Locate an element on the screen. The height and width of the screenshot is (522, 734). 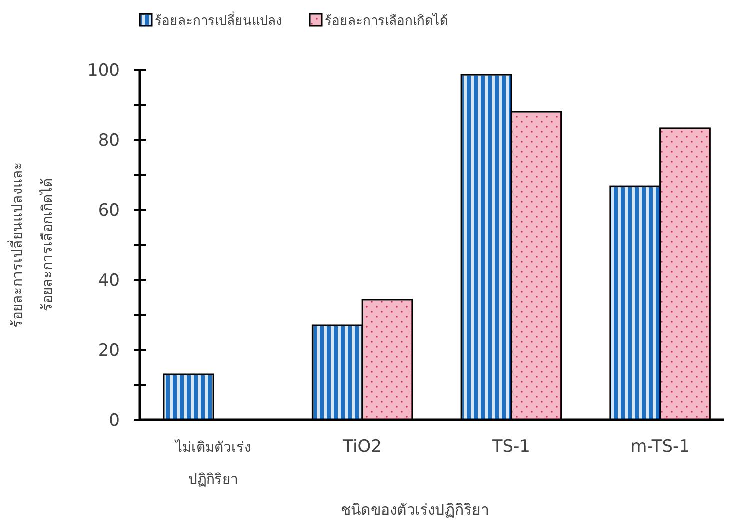
y-tick-label: 40 is located at coordinates (109, 280).